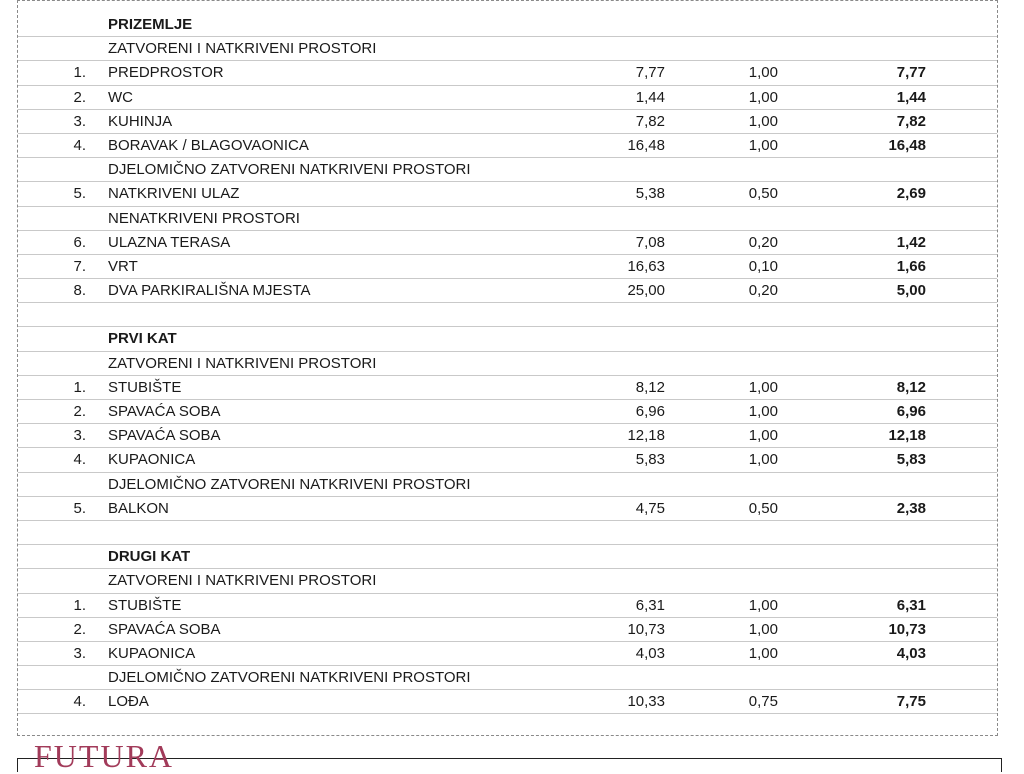 The image size is (1024, 774). I want to click on room-name: DVA PARKIRALIŠNA MJESTA, so click(209, 291).